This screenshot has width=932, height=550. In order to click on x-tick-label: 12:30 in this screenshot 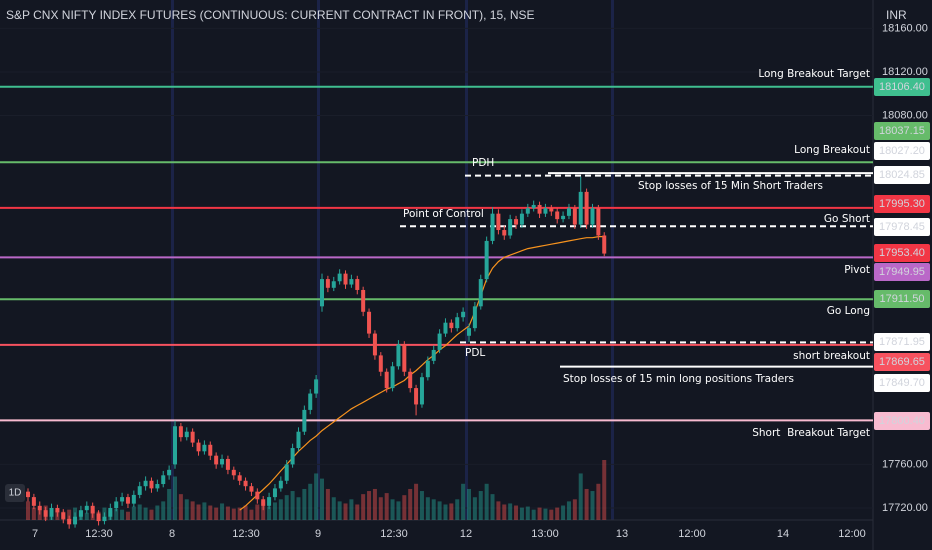, I will do `click(99, 534)`.